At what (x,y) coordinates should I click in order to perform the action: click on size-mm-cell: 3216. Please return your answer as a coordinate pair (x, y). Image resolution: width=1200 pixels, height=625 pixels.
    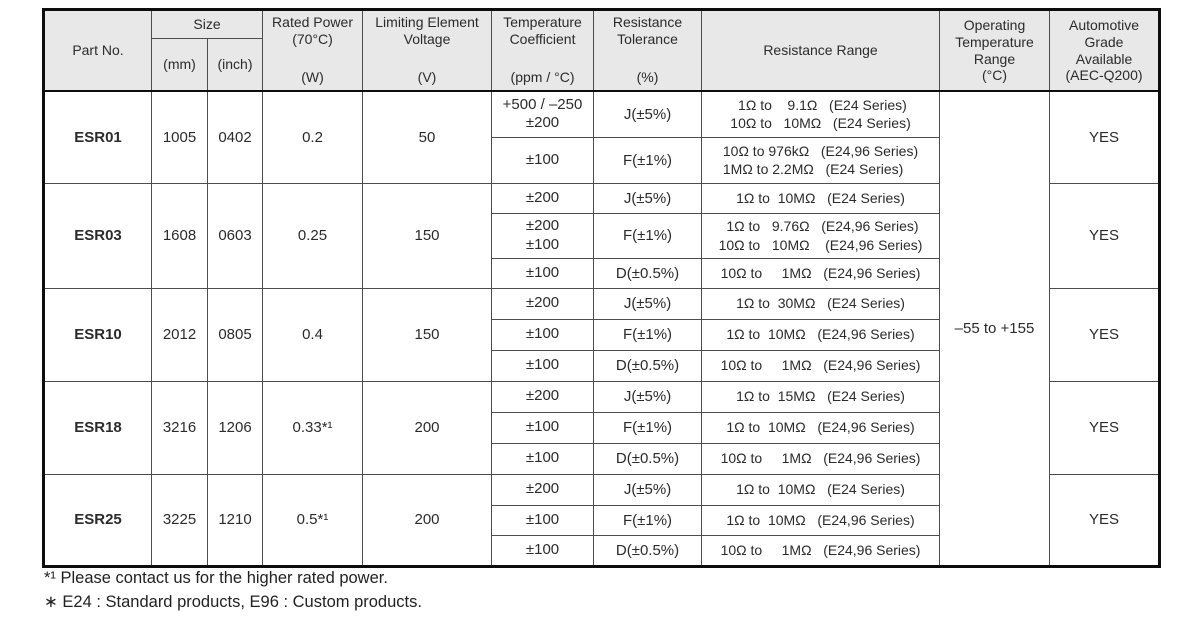
    Looking at the image, I should click on (179, 427).